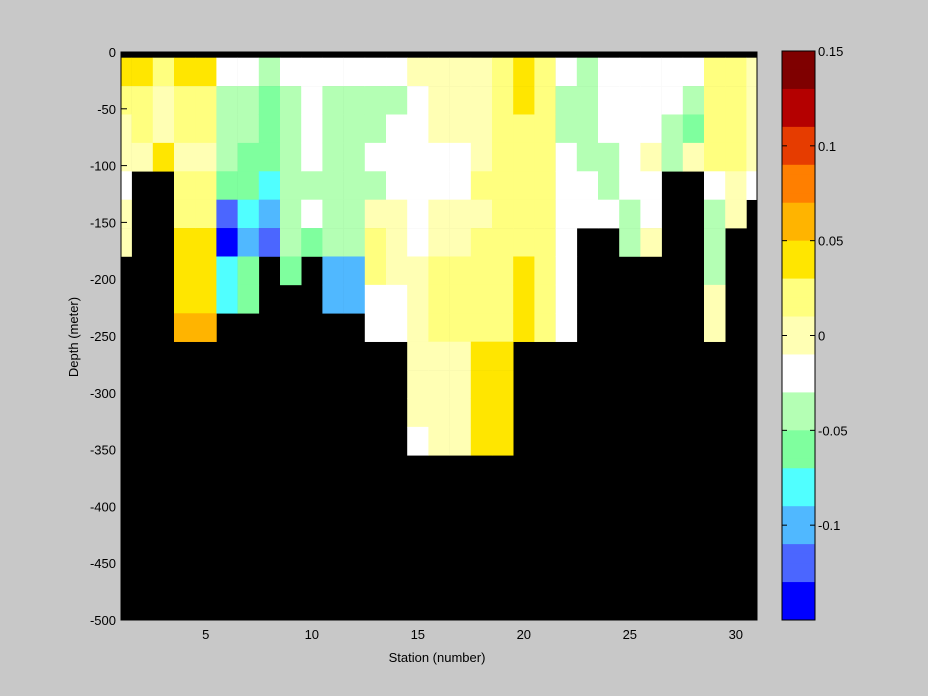 The height and width of the screenshot is (696, 928). What do you see at coordinates (108, 336) in the screenshot?
I see `y-axis: 0 -50 -100 -150 -200 -250 -300 -350 -400 -450 -500` at bounding box center [108, 336].